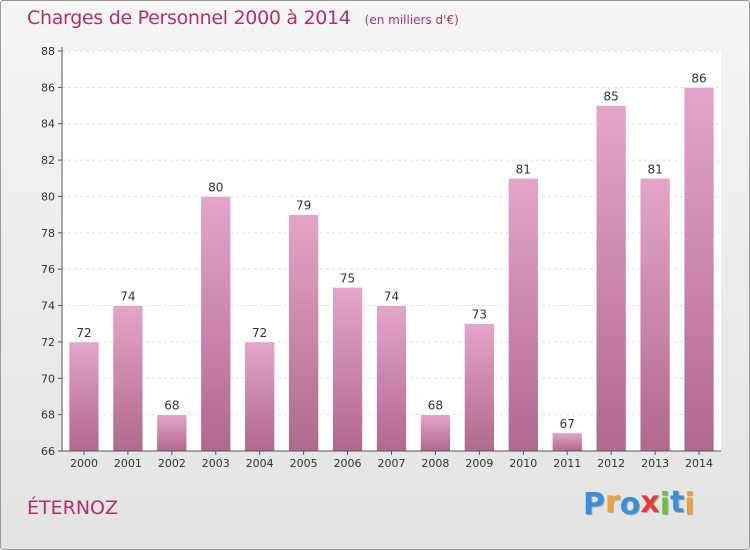  What do you see at coordinates (172, 463) in the screenshot?
I see `x-tick-label: 2002` at bounding box center [172, 463].